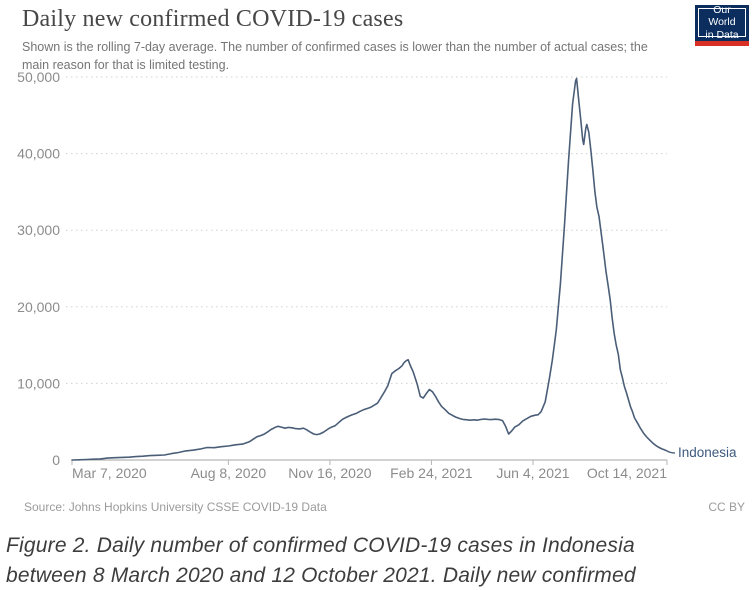 The image size is (756, 590). I want to click on y-tick-label: 20,000, so click(38, 307).